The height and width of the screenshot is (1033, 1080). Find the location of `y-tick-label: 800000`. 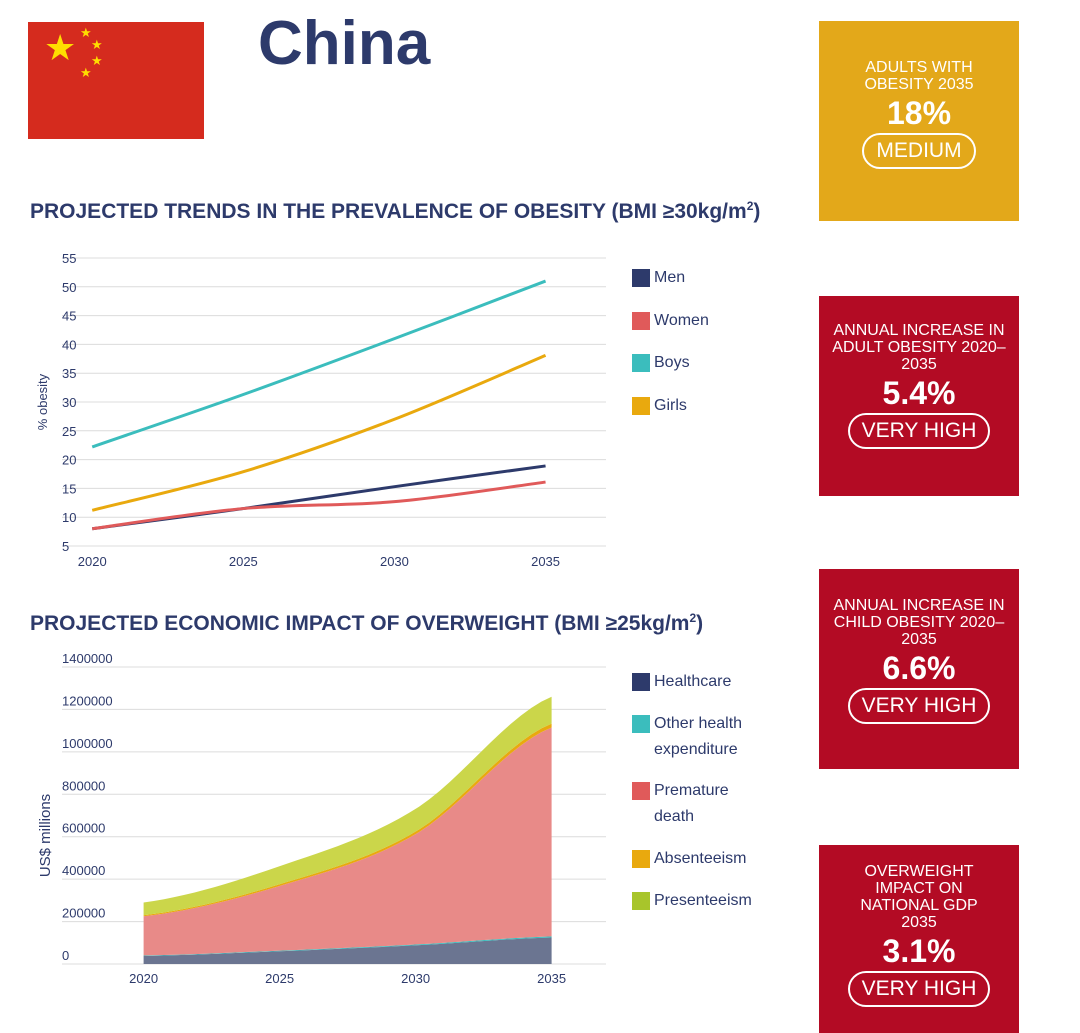

y-tick-label: 800000 is located at coordinates (83, 785).